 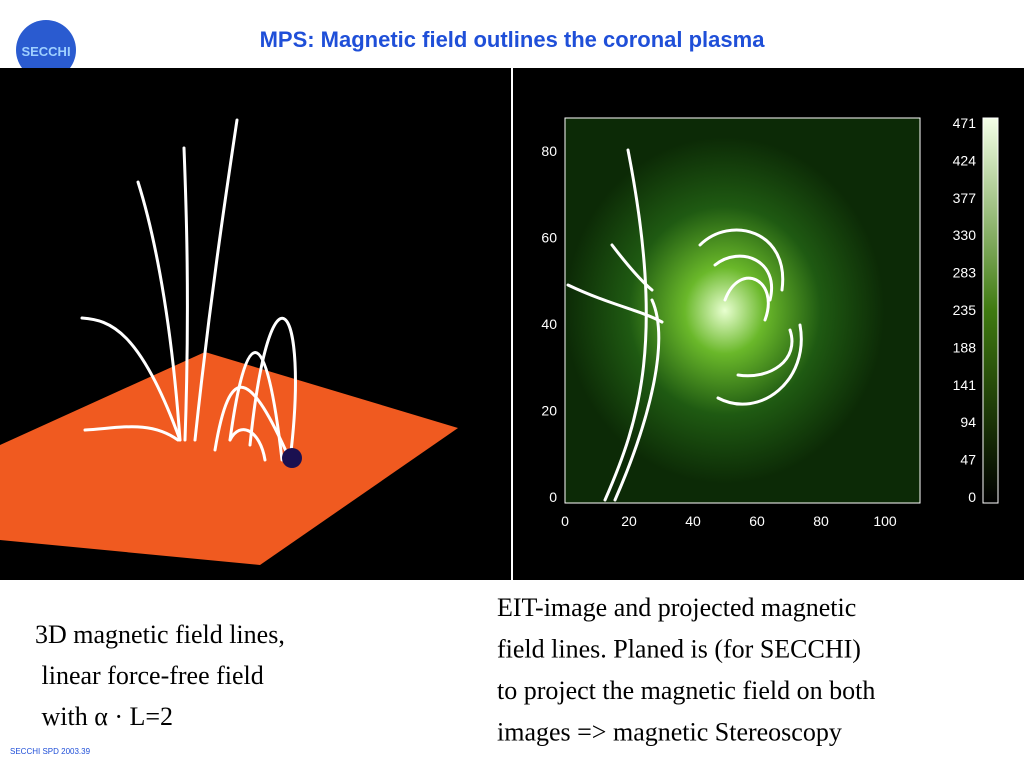 What do you see at coordinates (693, 521) in the screenshot?
I see `x-tick-label: 40` at bounding box center [693, 521].